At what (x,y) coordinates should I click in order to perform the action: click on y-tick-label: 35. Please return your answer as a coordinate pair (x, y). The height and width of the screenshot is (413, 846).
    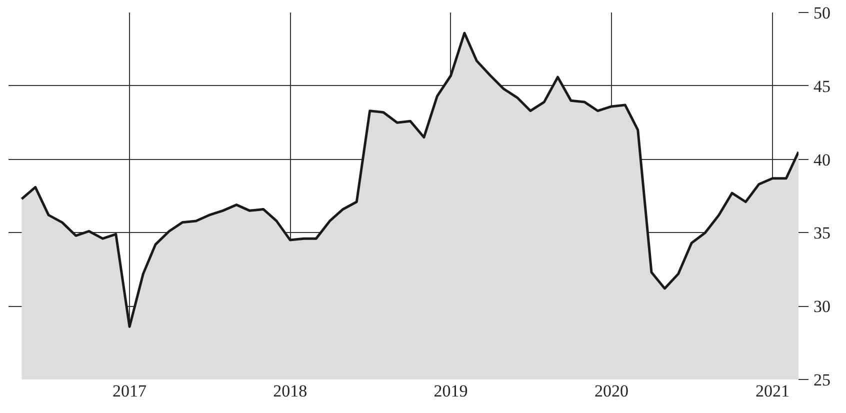
    Looking at the image, I should click on (822, 233).